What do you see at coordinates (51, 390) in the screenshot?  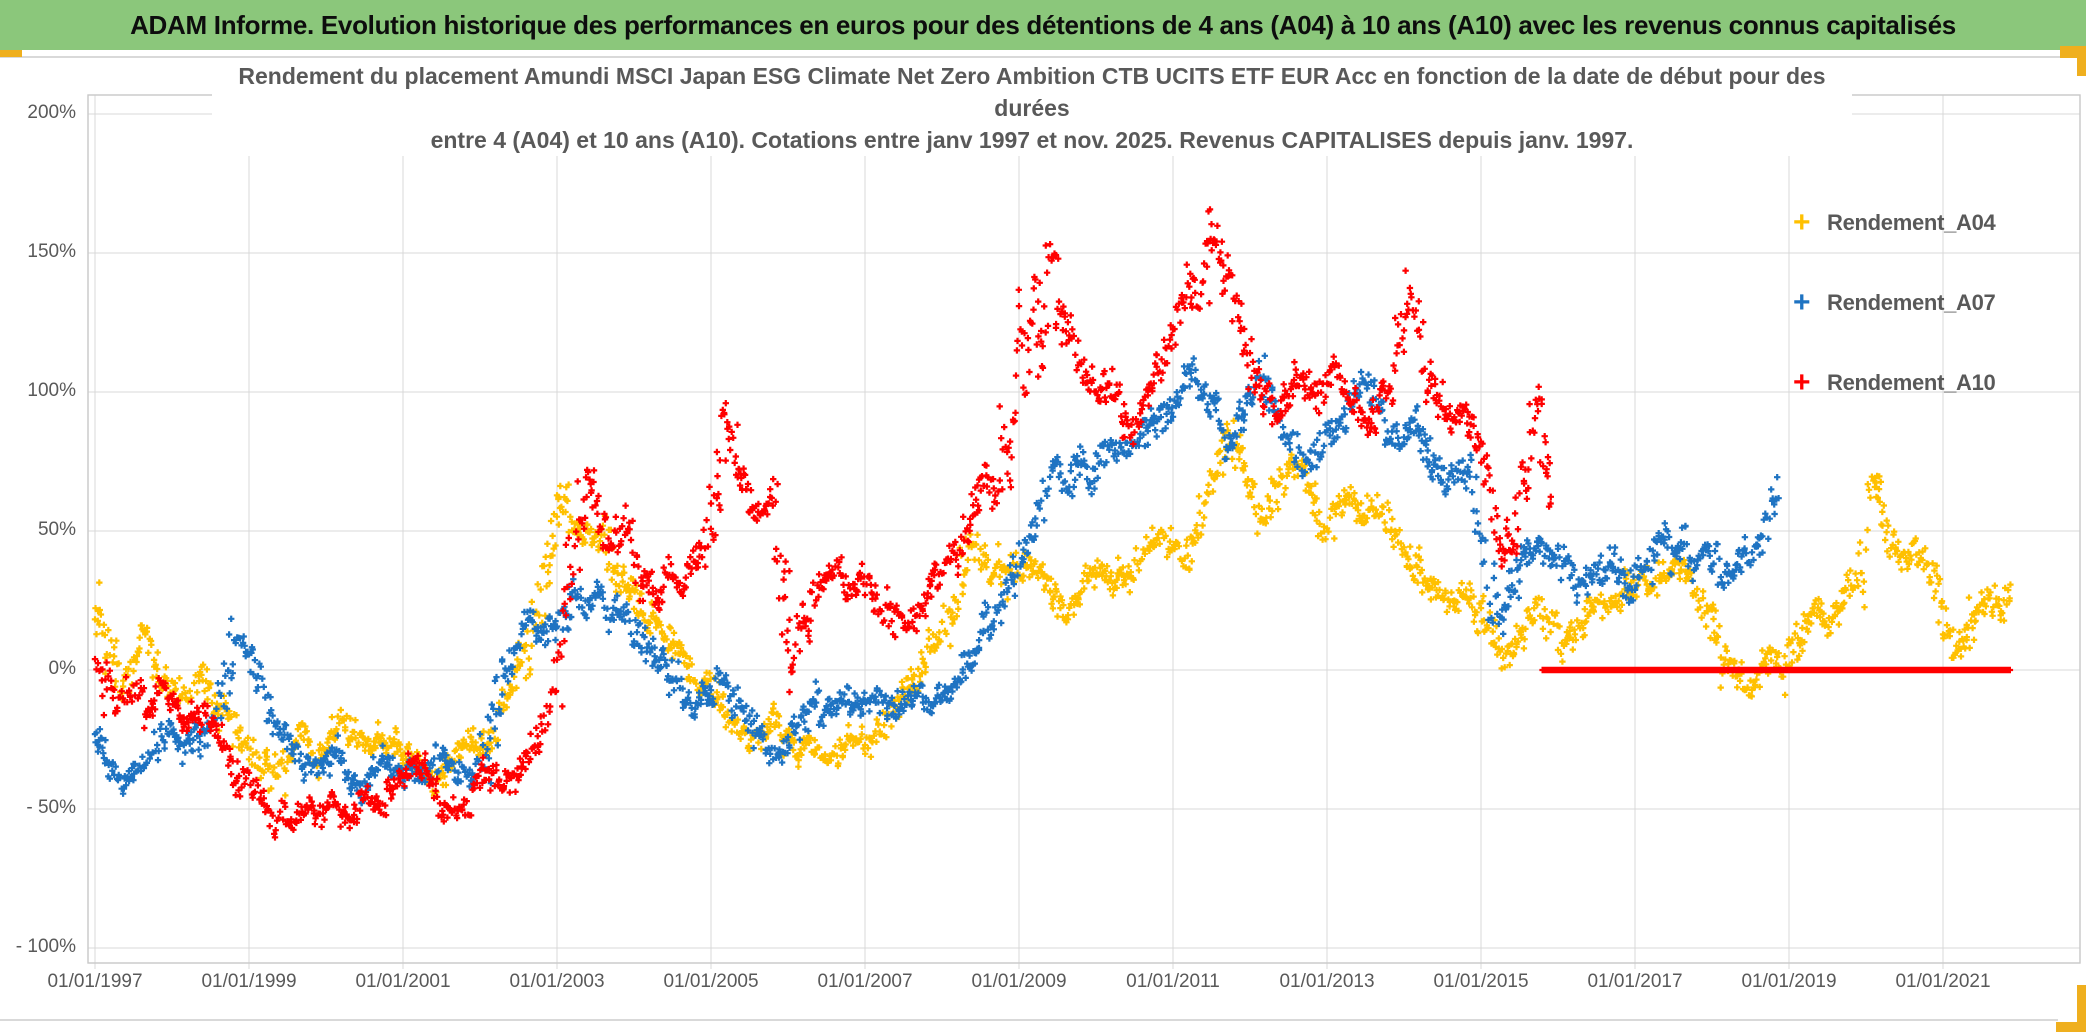 I see `y-axis-tick-label: 100%` at bounding box center [51, 390].